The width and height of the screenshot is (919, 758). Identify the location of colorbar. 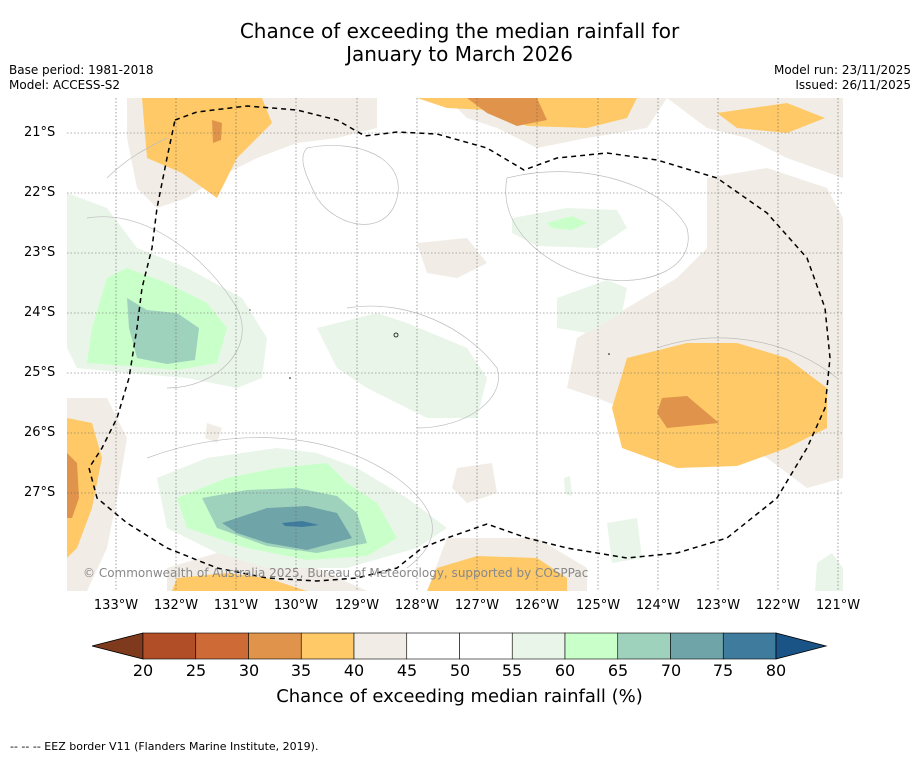
(459, 646).